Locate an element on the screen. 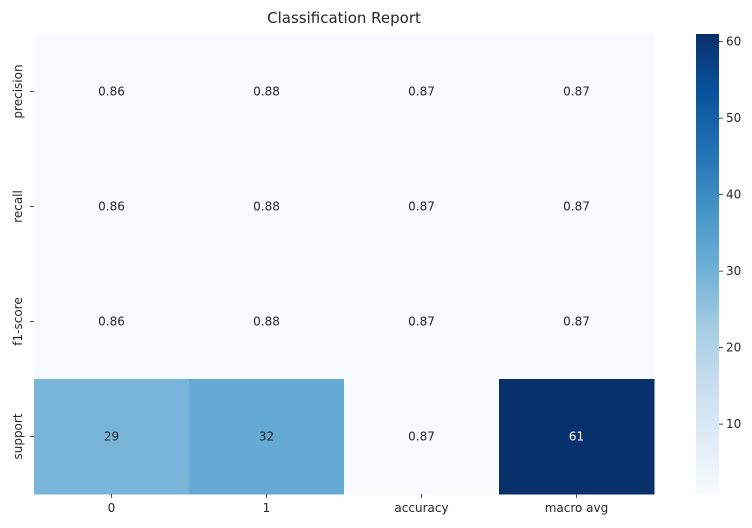 The width and height of the screenshot is (752, 528). colorbar-tick-label: 20 is located at coordinates (733, 348).